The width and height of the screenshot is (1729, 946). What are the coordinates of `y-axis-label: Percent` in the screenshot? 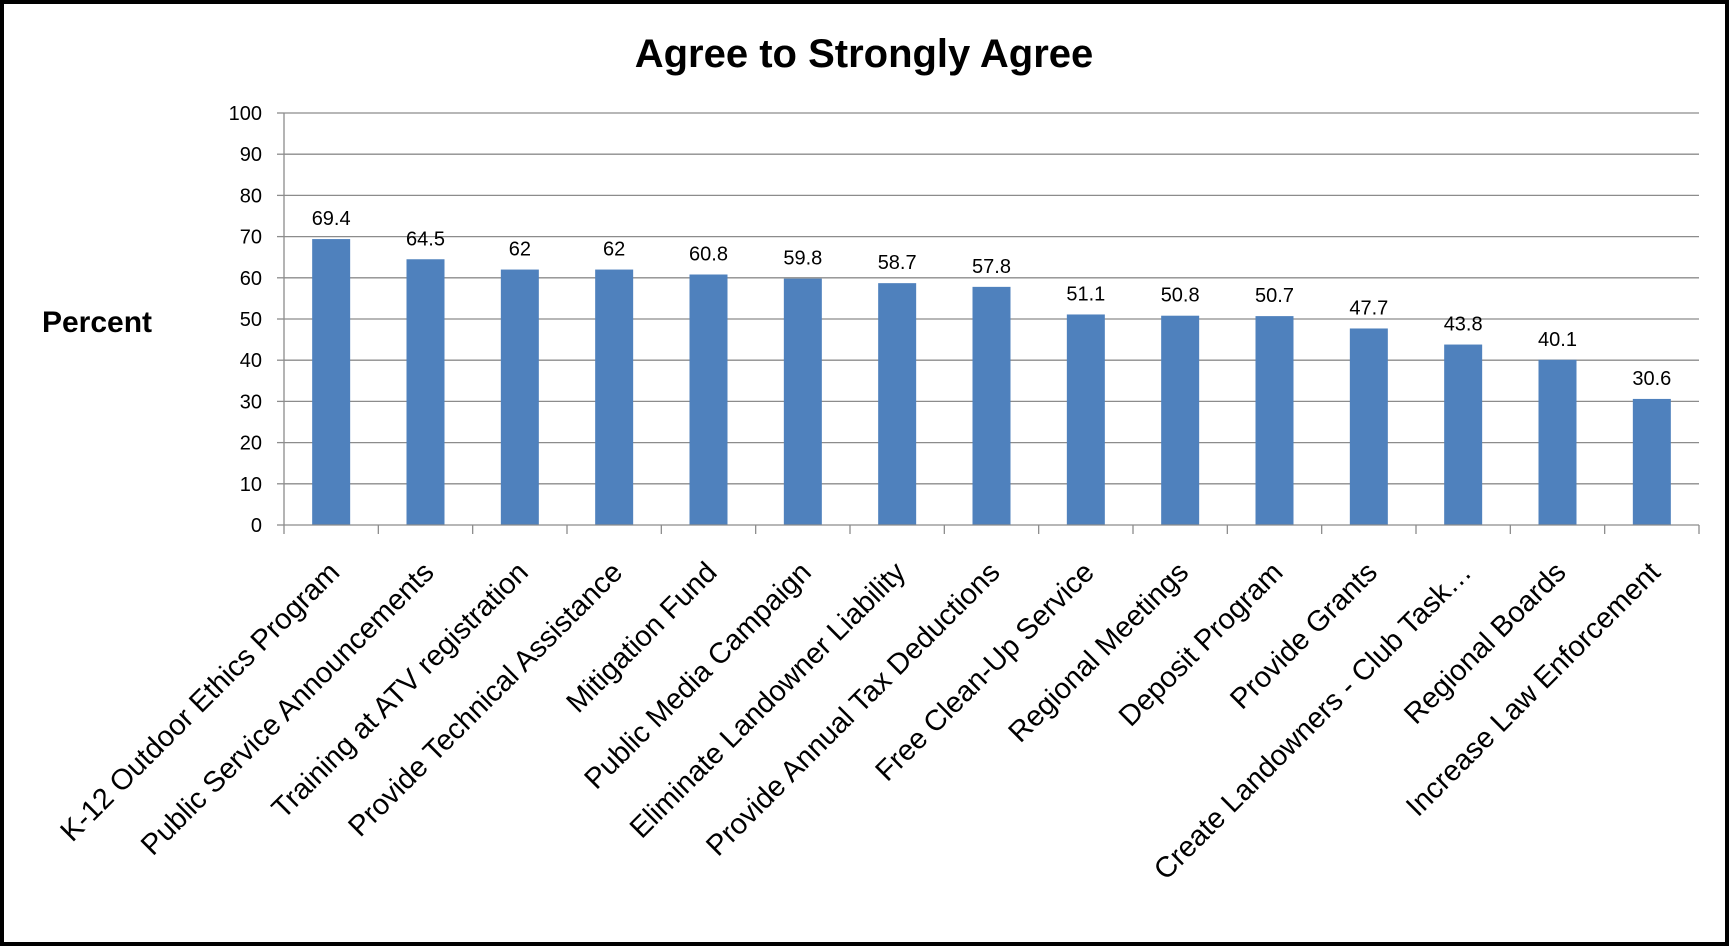 It's located at (97, 322).